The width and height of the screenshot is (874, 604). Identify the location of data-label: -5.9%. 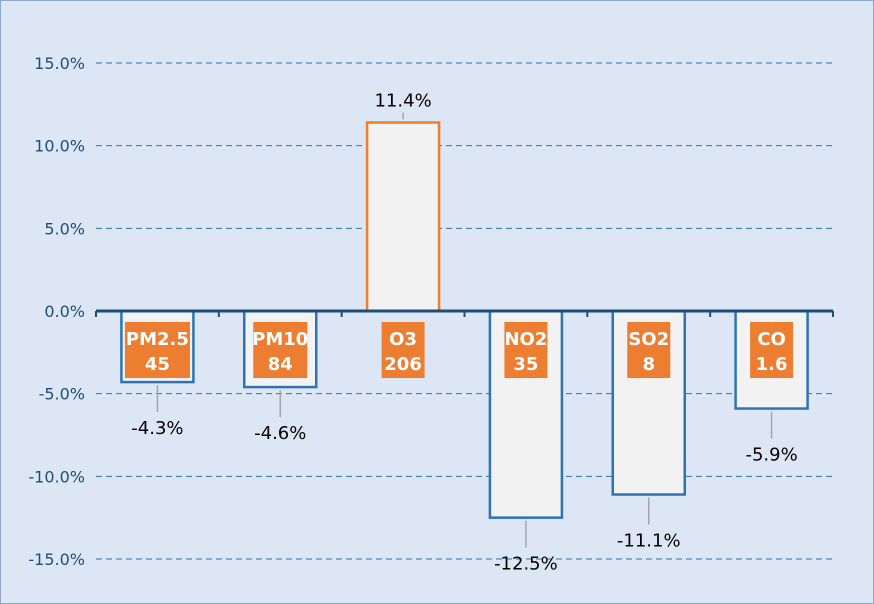
(771, 455).